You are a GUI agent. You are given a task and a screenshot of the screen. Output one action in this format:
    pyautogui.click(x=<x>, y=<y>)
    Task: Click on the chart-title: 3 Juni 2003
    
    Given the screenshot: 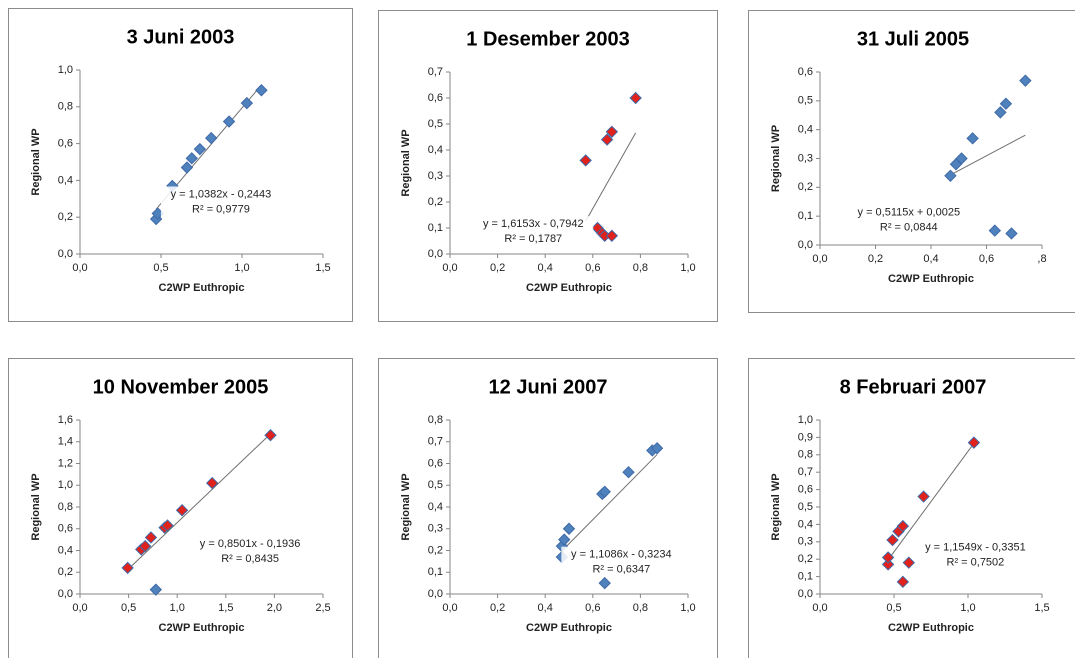 What is the action you would take?
    pyautogui.click(x=181, y=37)
    